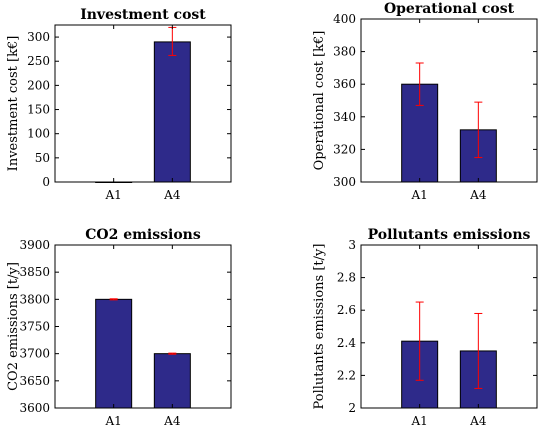 This screenshot has height=432, width=550. Describe the element at coordinates (114, 353) in the screenshot. I see `bar-A1` at that location.